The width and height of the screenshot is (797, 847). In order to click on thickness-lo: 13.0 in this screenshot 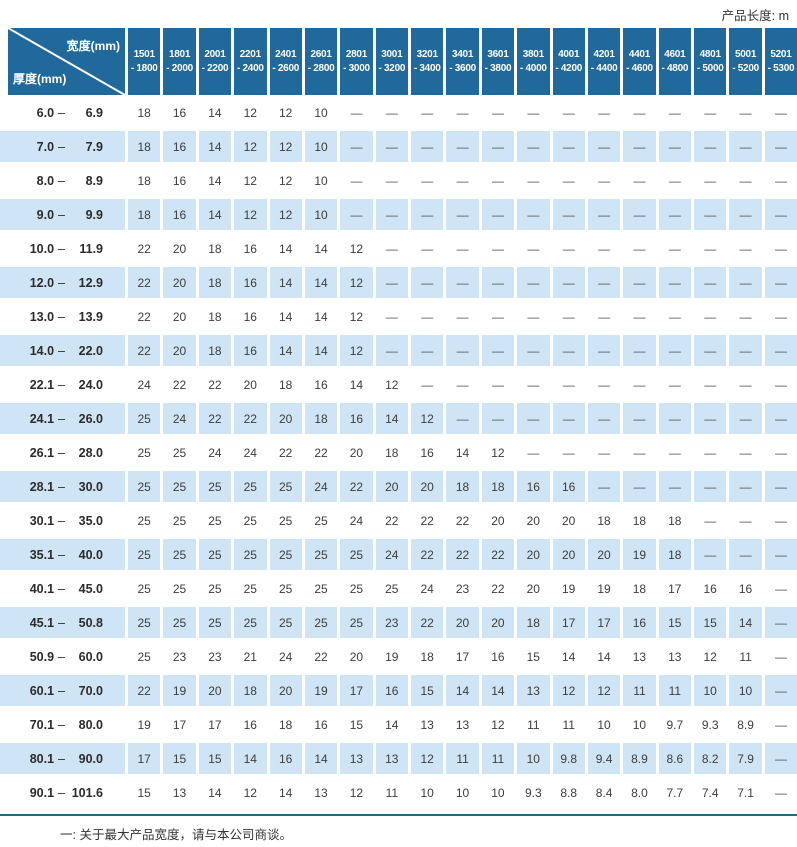, I will do `click(42, 316)`.